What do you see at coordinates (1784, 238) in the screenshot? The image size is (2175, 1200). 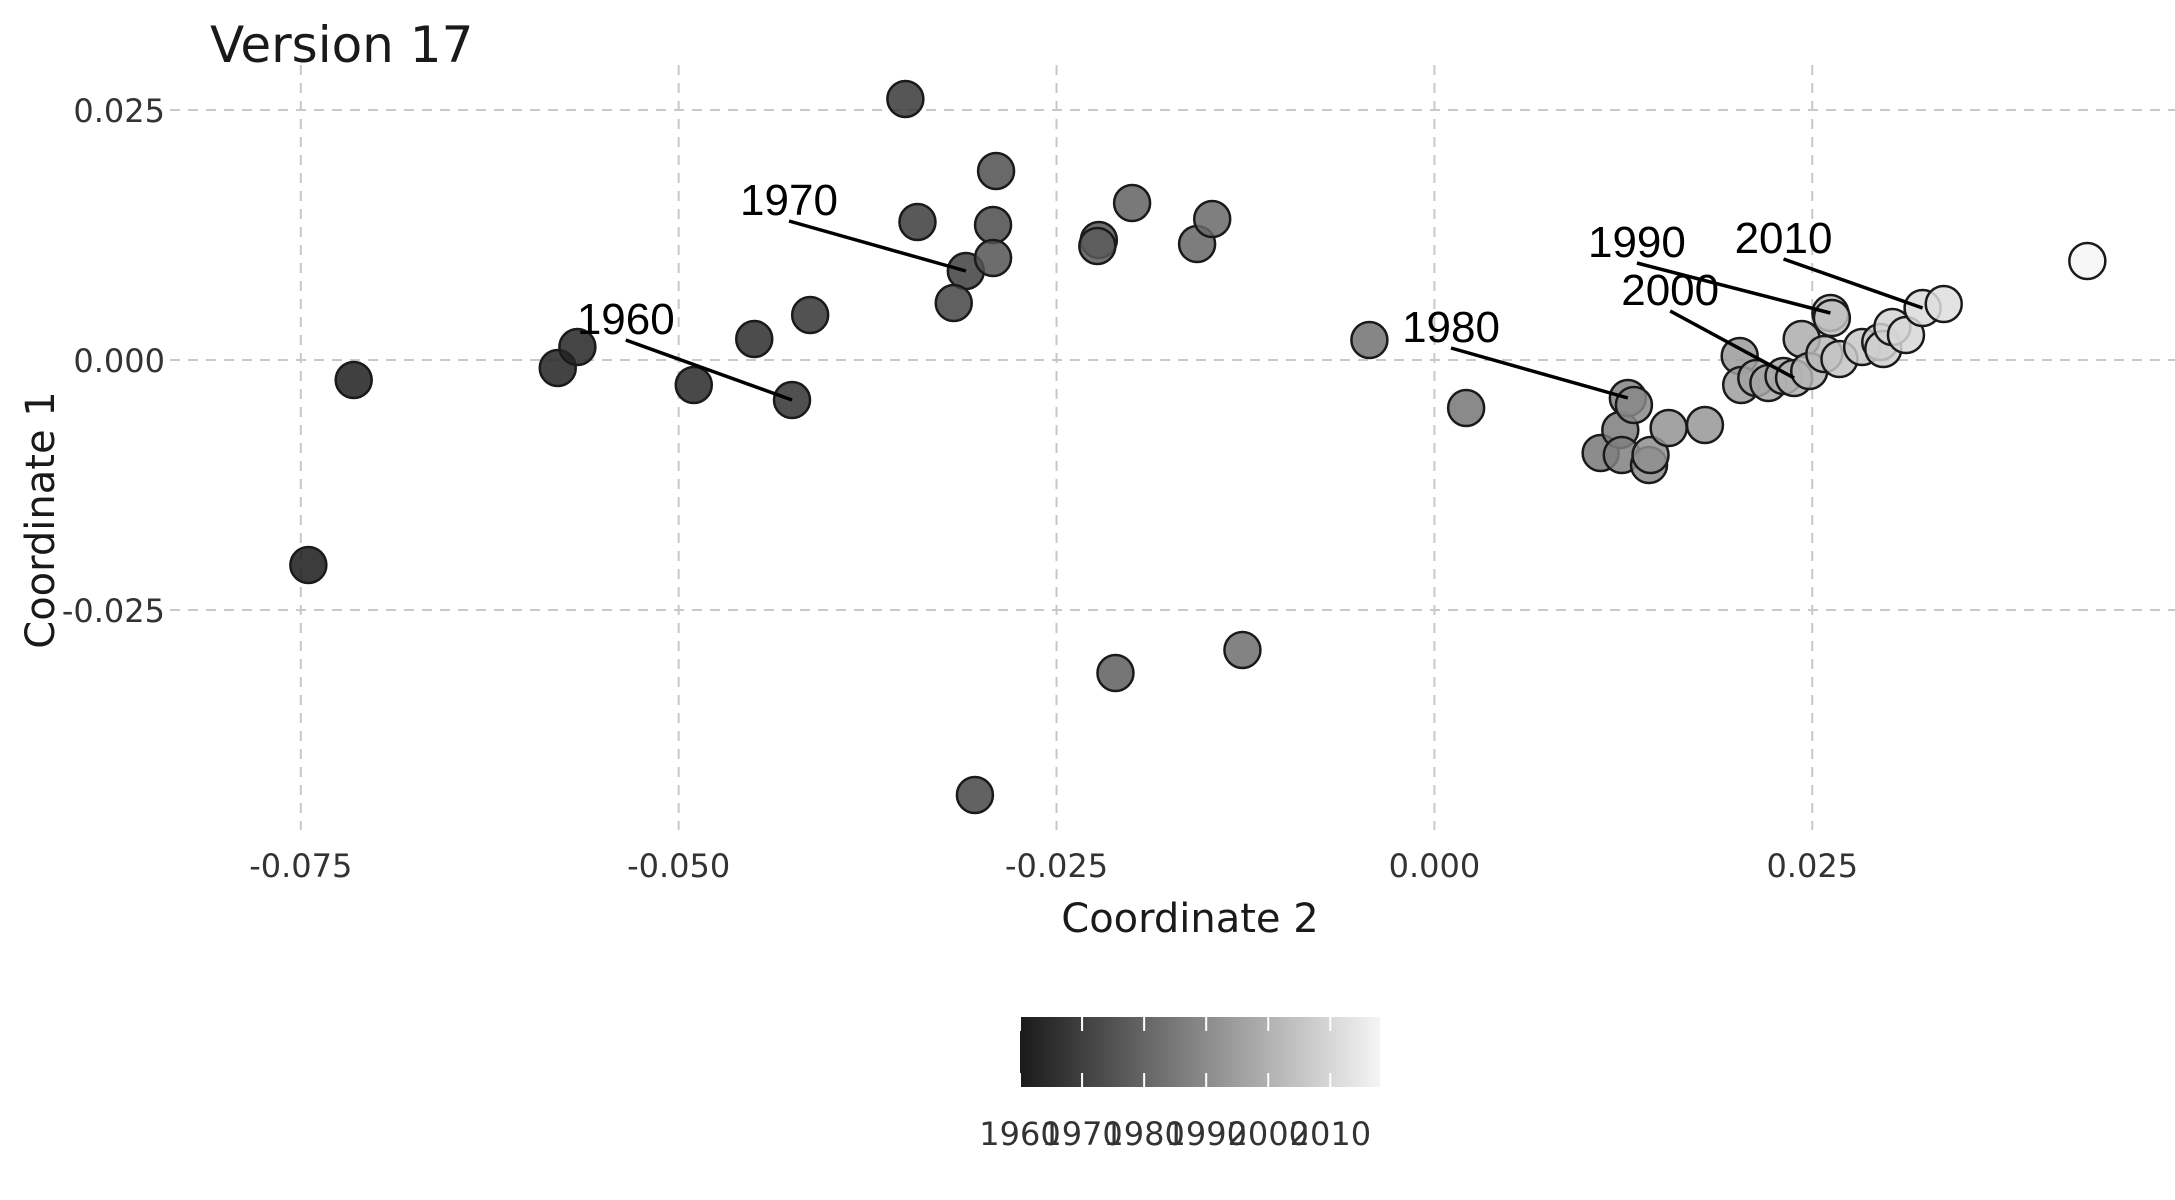 I see `annotation-label: 2010` at bounding box center [1784, 238].